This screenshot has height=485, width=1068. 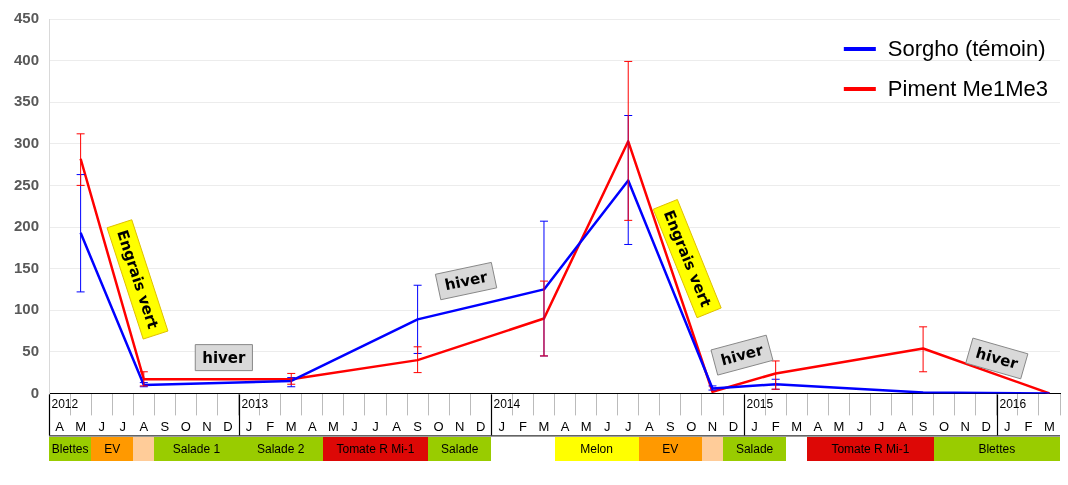 I want to click on y-tick-label: 300, so click(x=27, y=142).